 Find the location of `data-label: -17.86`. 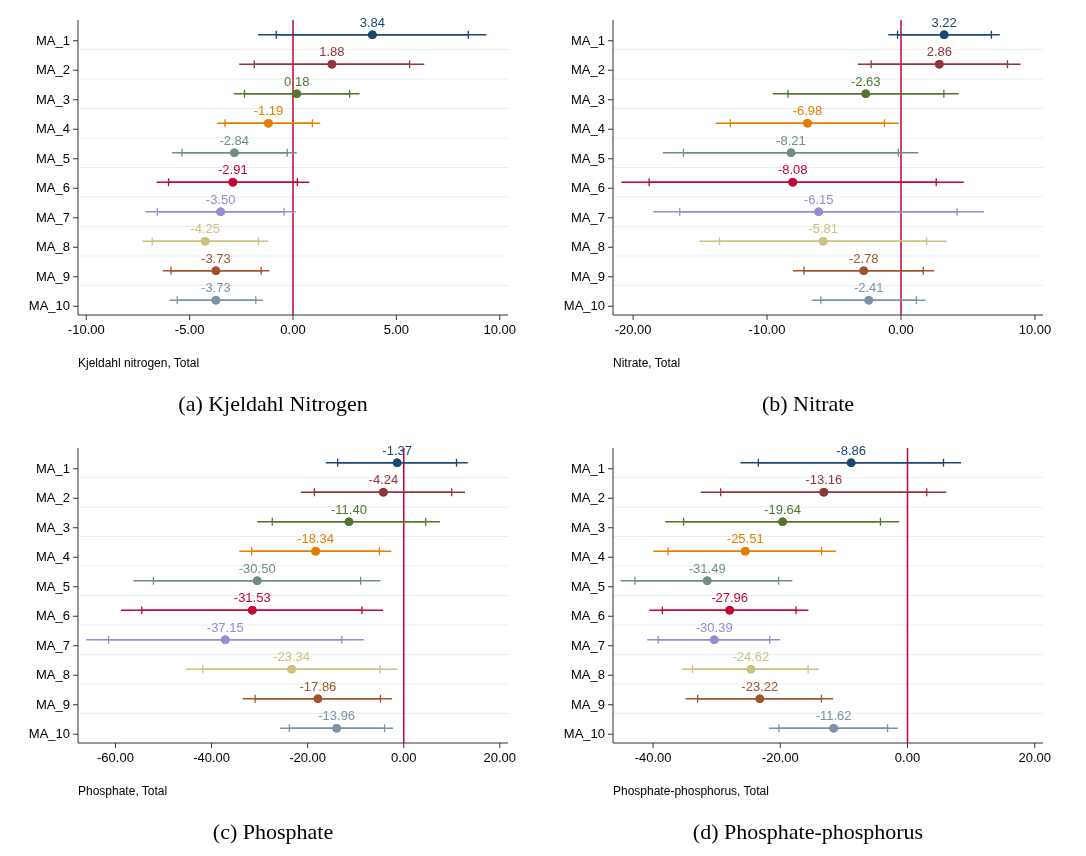

data-label: -17.86 is located at coordinates (318, 686).